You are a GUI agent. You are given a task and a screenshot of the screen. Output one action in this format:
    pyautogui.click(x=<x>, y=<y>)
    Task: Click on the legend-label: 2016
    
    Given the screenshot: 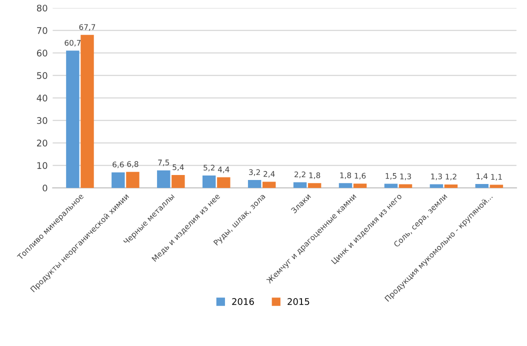 What is the action you would take?
    pyautogui.click(x=243, y=301)
    